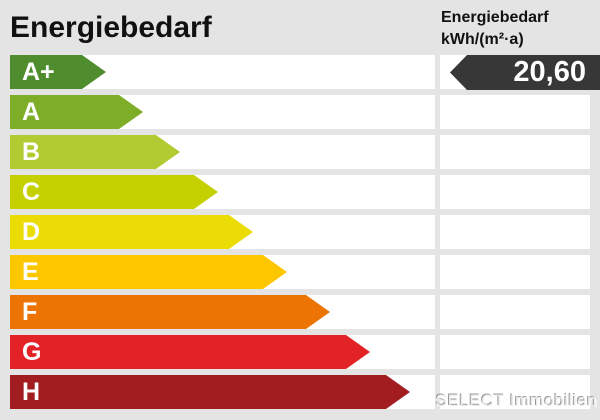 The image size is (600, 420). What do you see at coordinates (31, 232) in the screenshot?
I see `rating-letter: D` at bounding box center [31, 232].